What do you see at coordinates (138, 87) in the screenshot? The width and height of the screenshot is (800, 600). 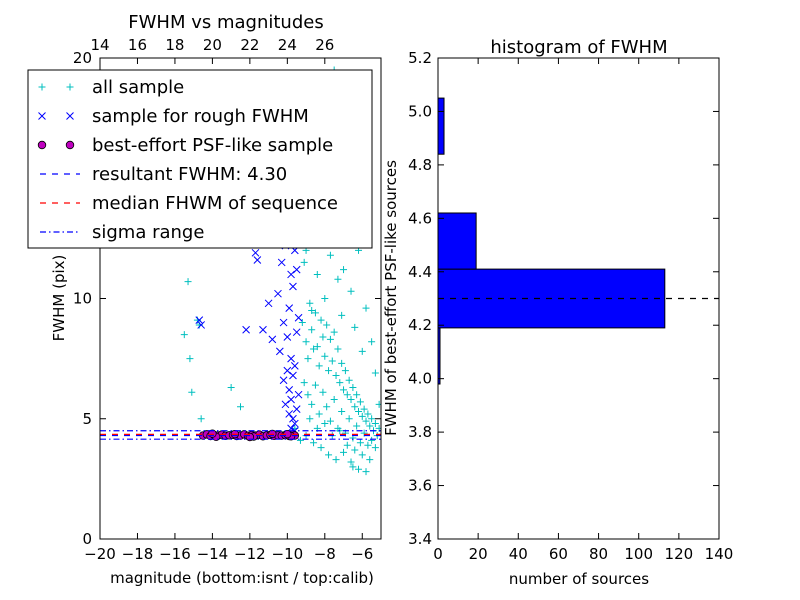 I see `legend-label: all sample` at bounding box center [138, 87].